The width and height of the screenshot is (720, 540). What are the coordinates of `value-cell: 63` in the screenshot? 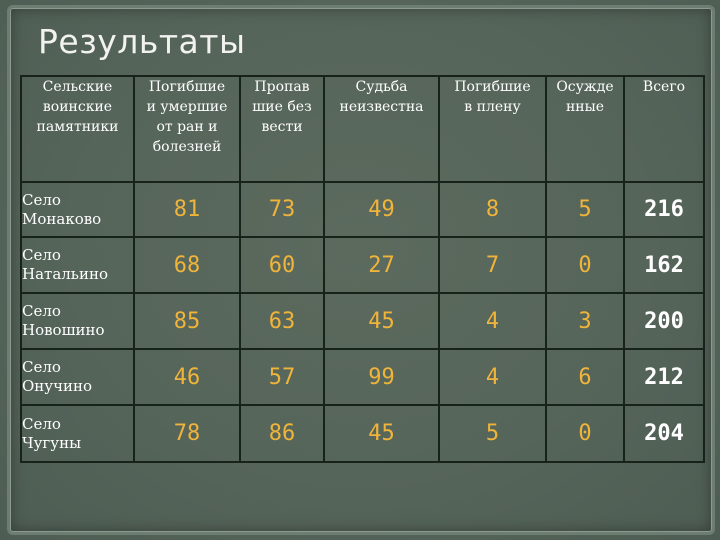 It's located at (282, 321).